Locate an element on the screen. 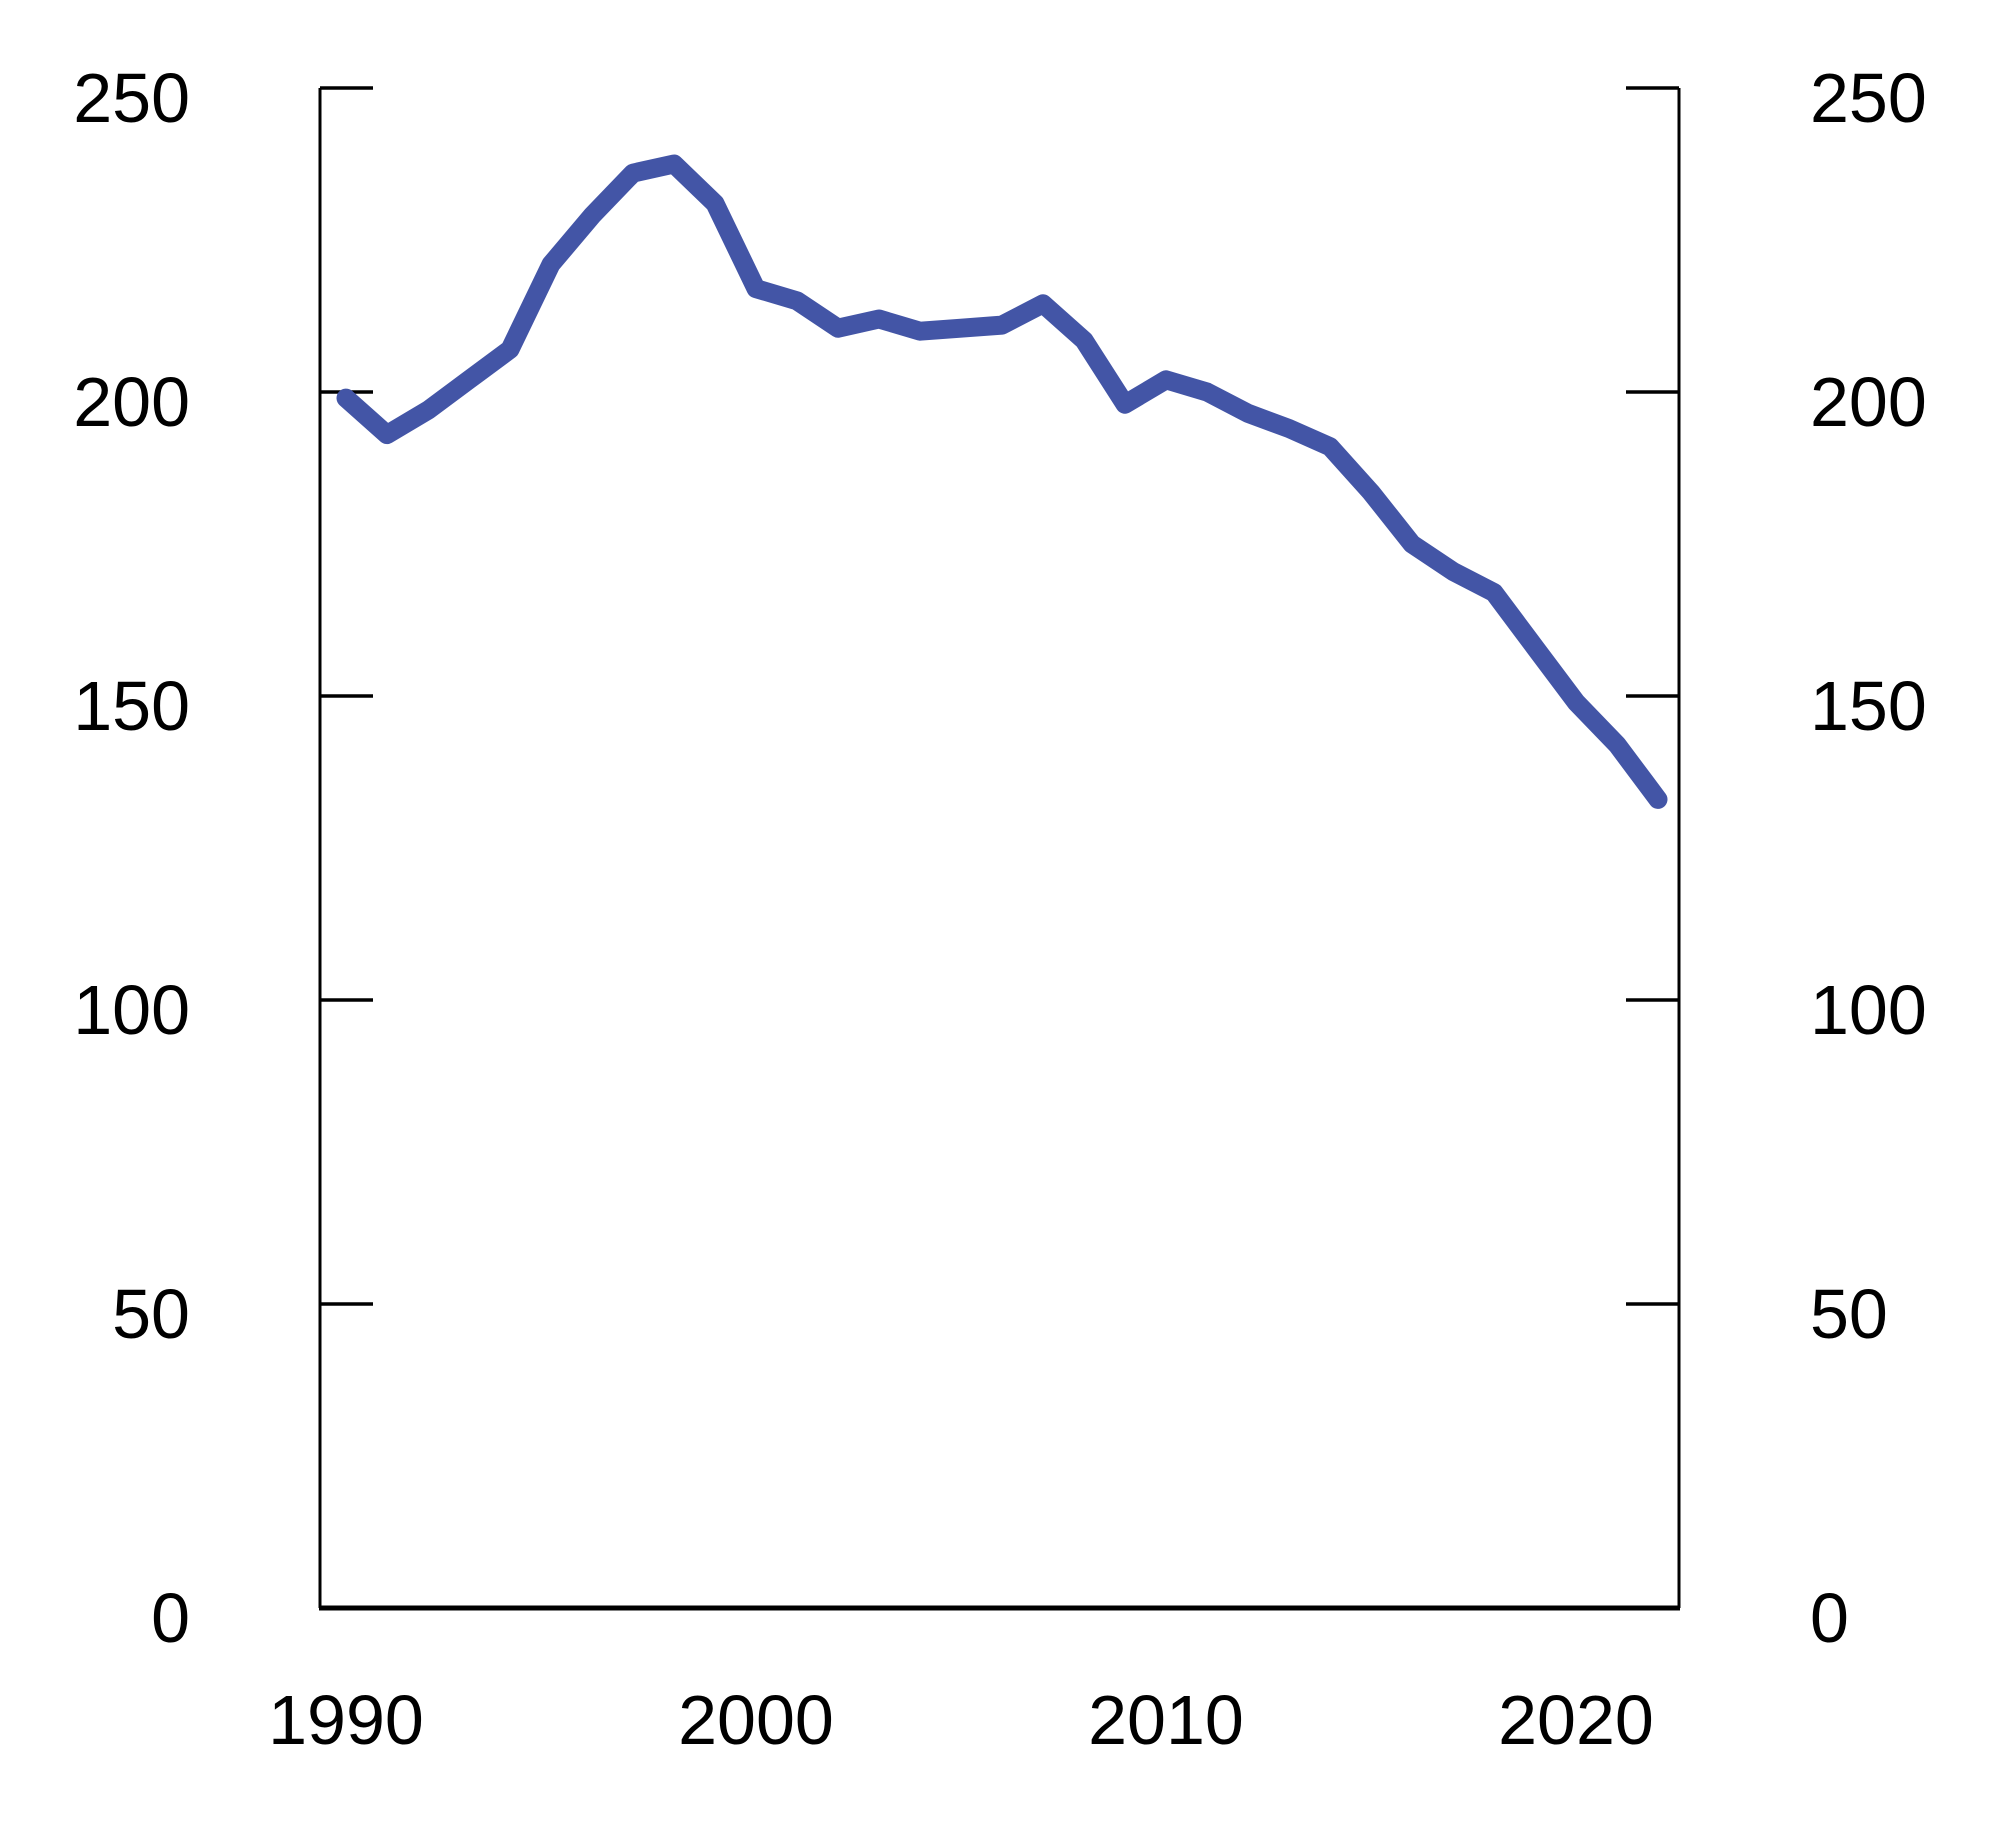  y-tick-label-right: 0 is located at coordinates (1829, 1618).